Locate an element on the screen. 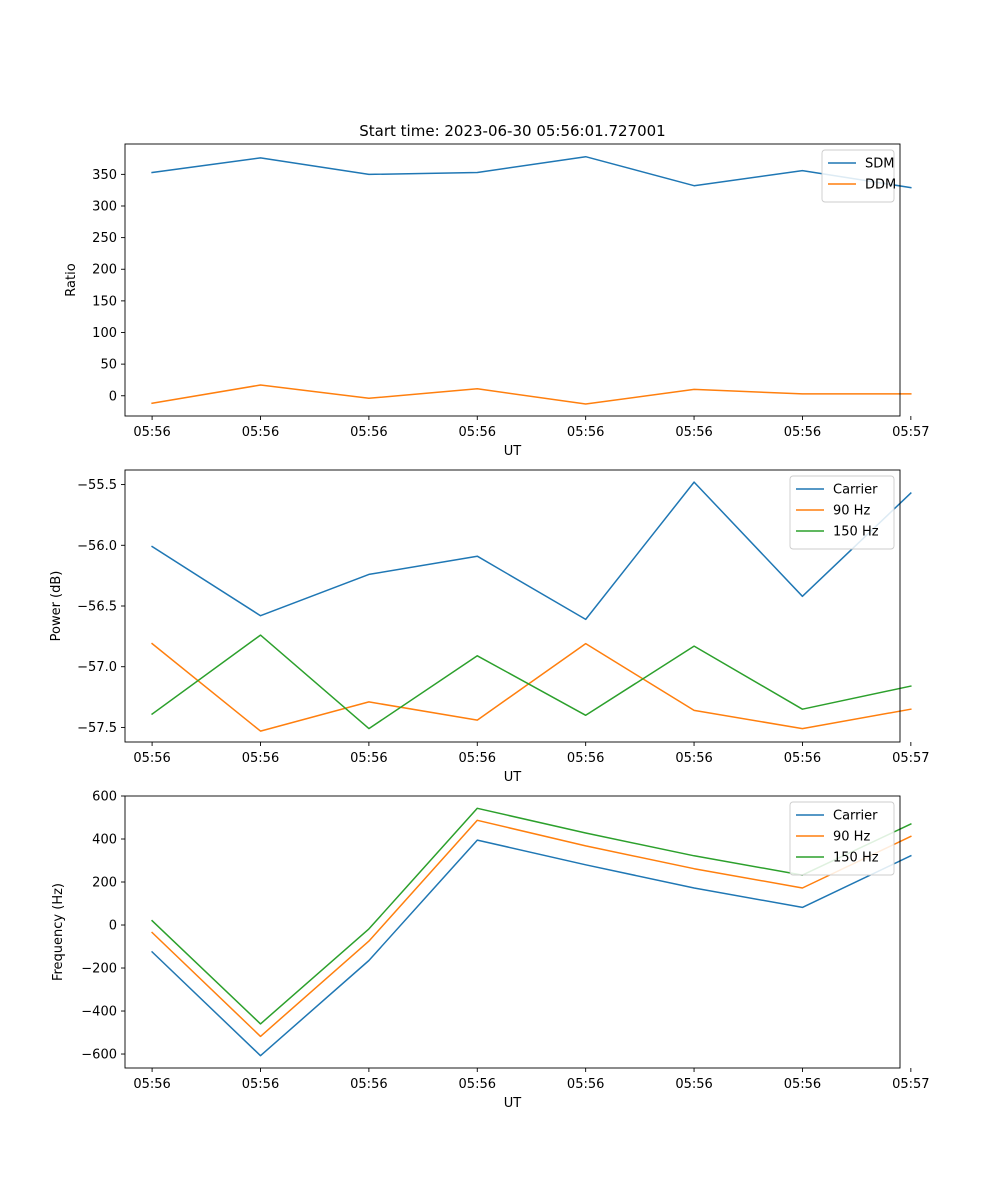  y-tick-label: −600 is located at coordinates (99, 1055).